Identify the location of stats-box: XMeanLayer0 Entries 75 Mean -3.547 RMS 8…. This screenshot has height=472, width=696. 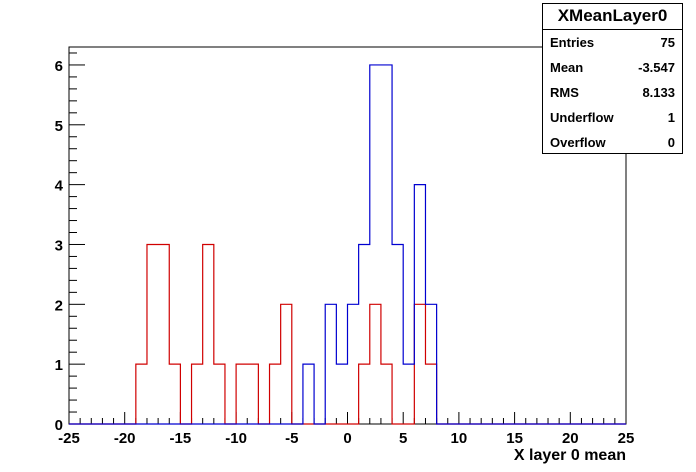
(612, 78).